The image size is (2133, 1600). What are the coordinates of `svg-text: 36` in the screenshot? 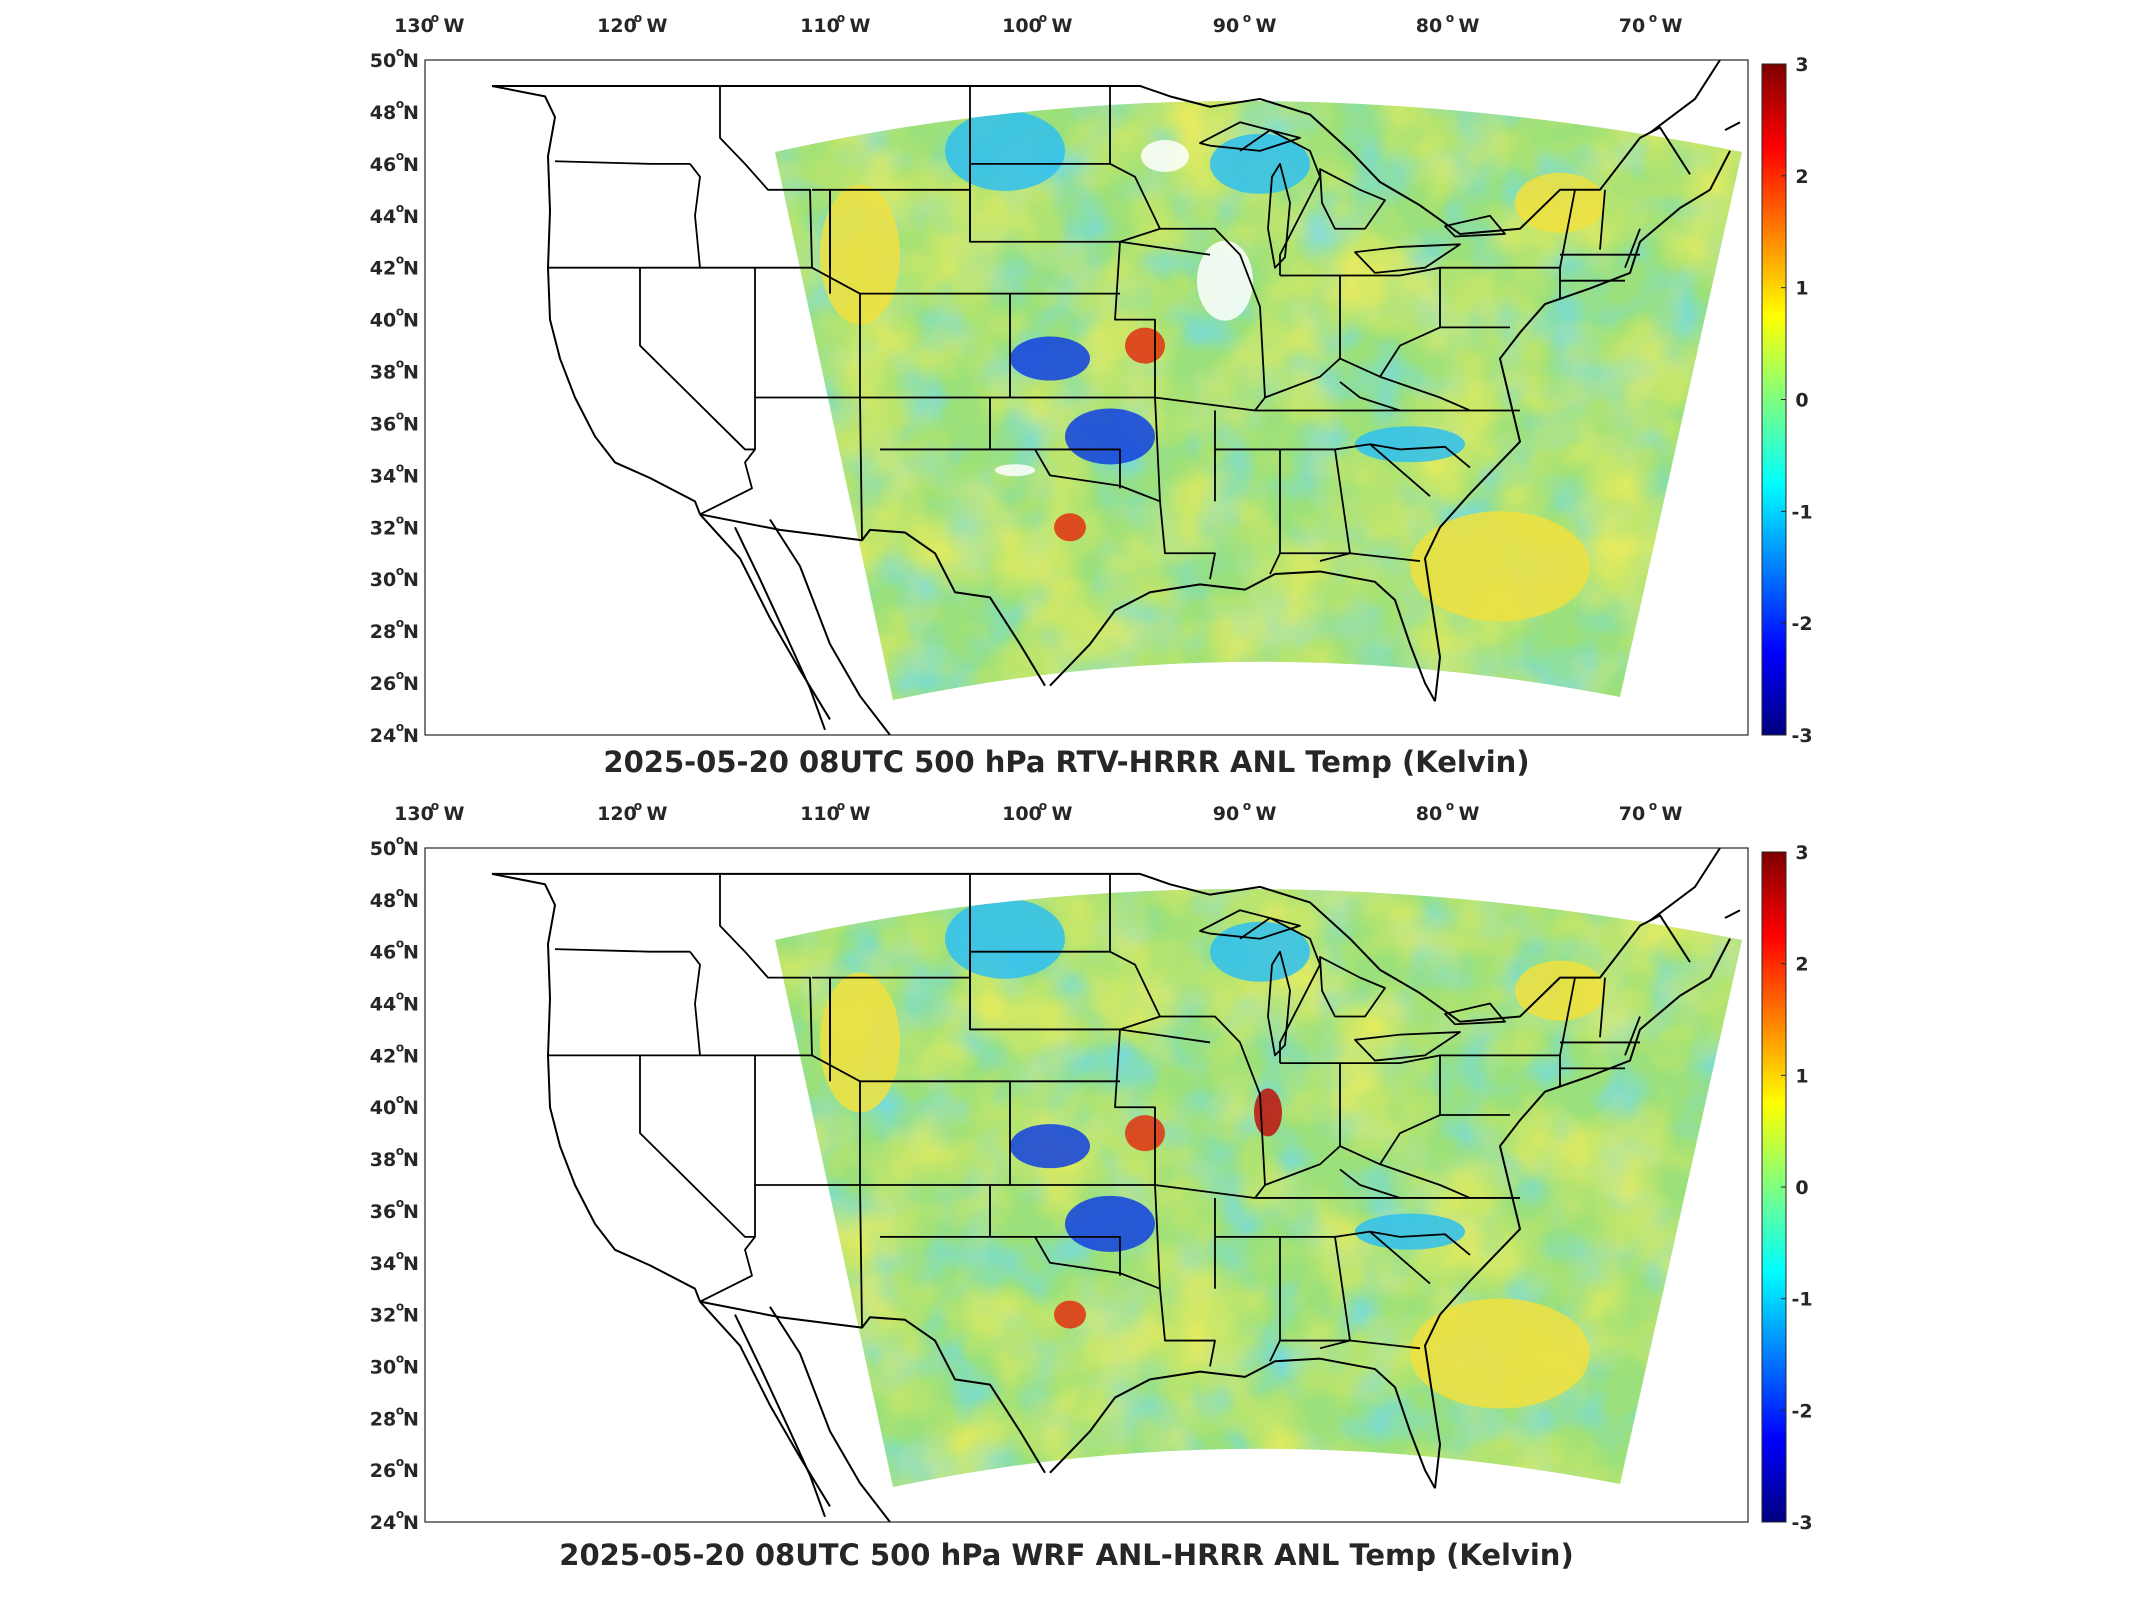 It's located at (383, 424).